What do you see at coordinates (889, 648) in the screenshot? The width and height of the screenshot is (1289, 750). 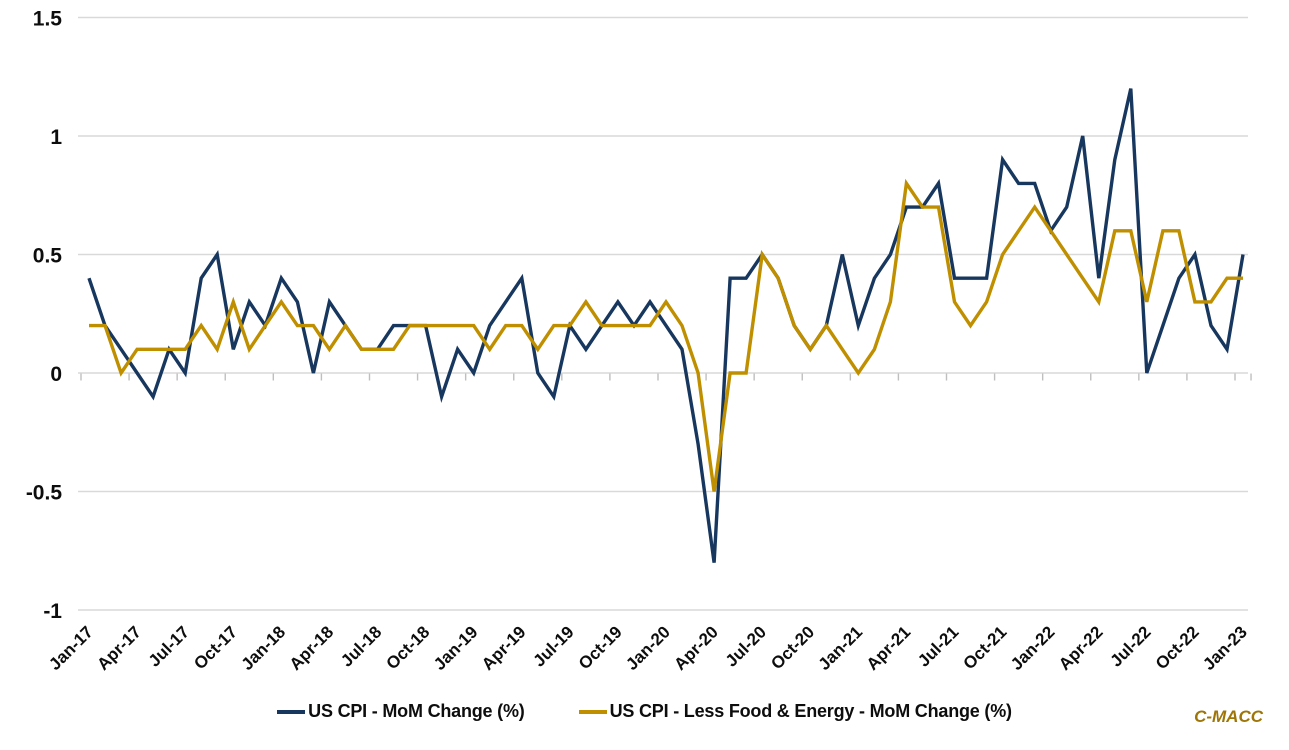 I see `x-axis-tick-label: Apr-21` at bounding box center [889, 648].